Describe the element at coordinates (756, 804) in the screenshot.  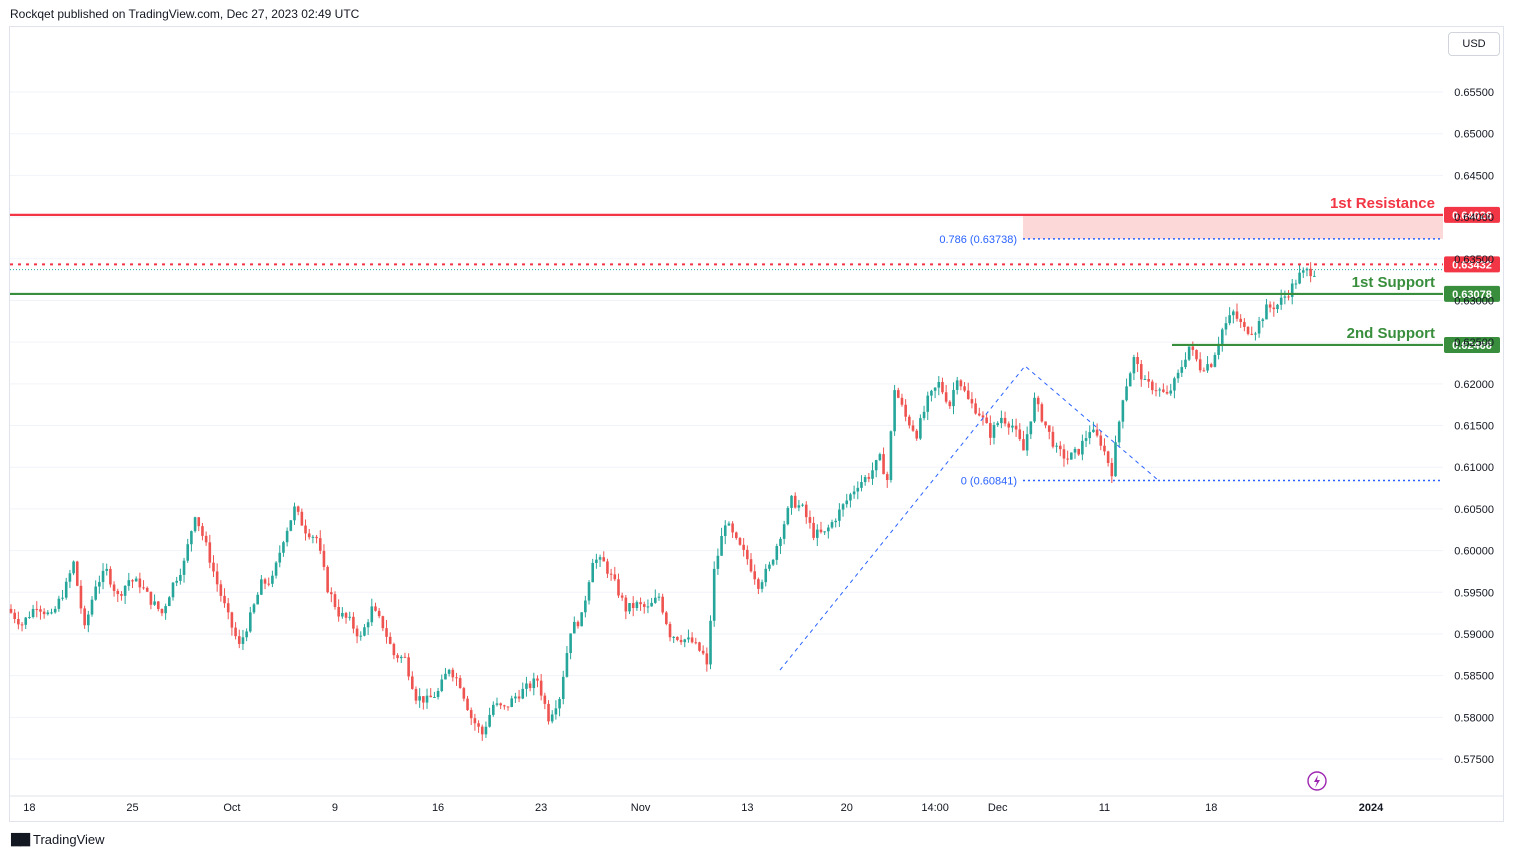
I see `time-axis: 18 25 Oct 9 16 23 Nov 13 20 14:00 Dec 11 18 2024` at that location.